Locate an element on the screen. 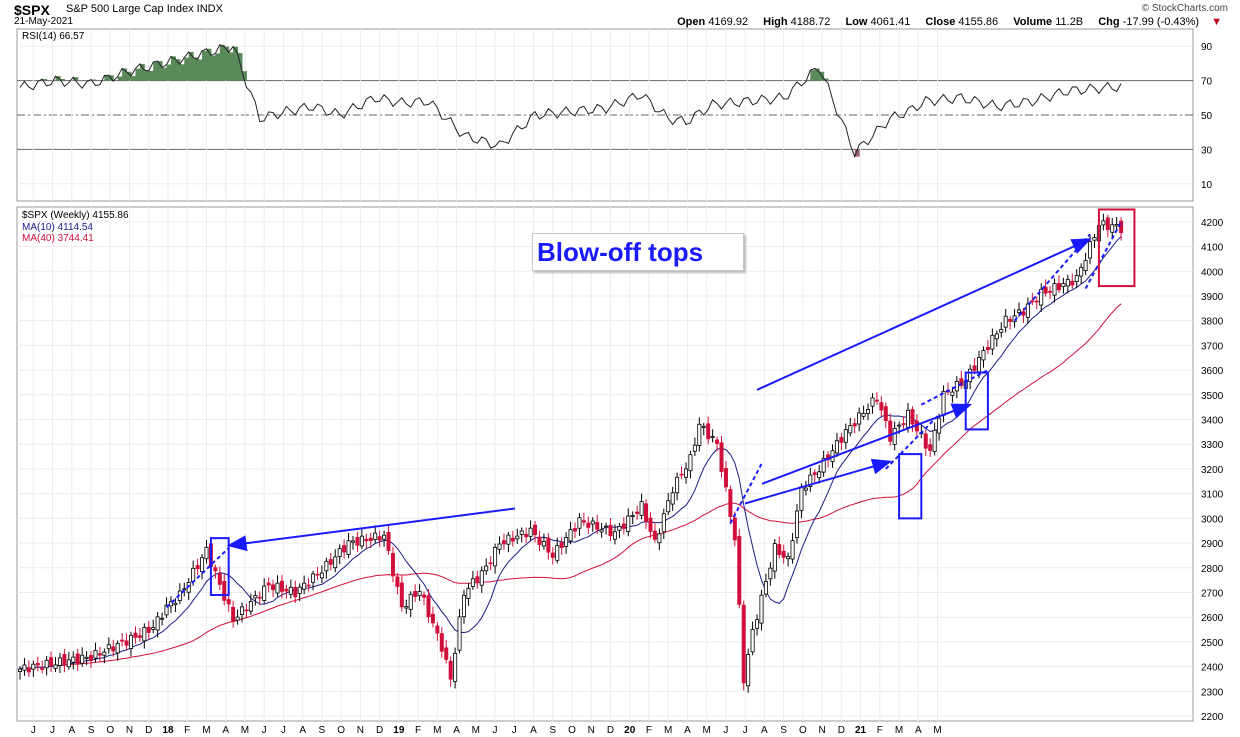 The width and height of the screenshot is (1240, 737). price-tick-label: 3800 is located at coordinates (1212, 322).